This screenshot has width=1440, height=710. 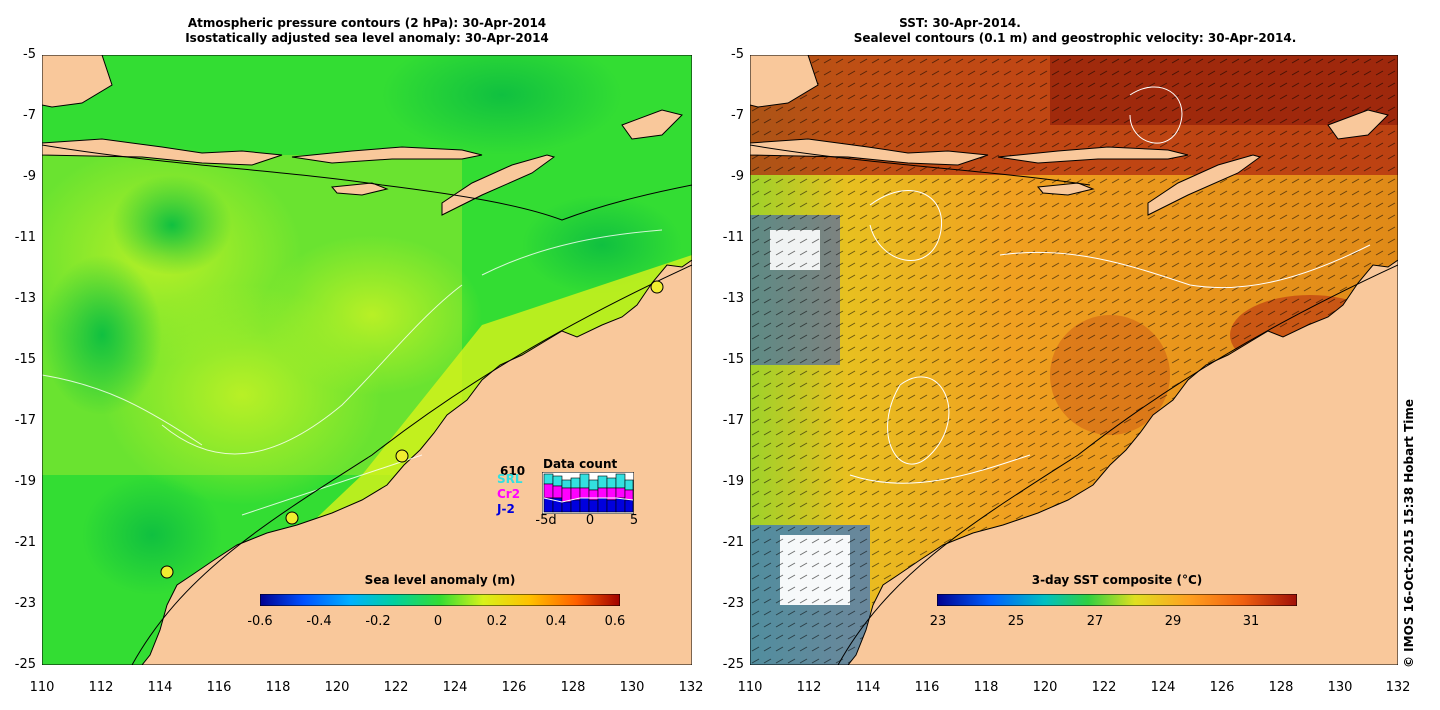 What do you see at coordinates (162, 152) in the screenshot?
I see `java-bali-island` at bounding box center [162, 152].